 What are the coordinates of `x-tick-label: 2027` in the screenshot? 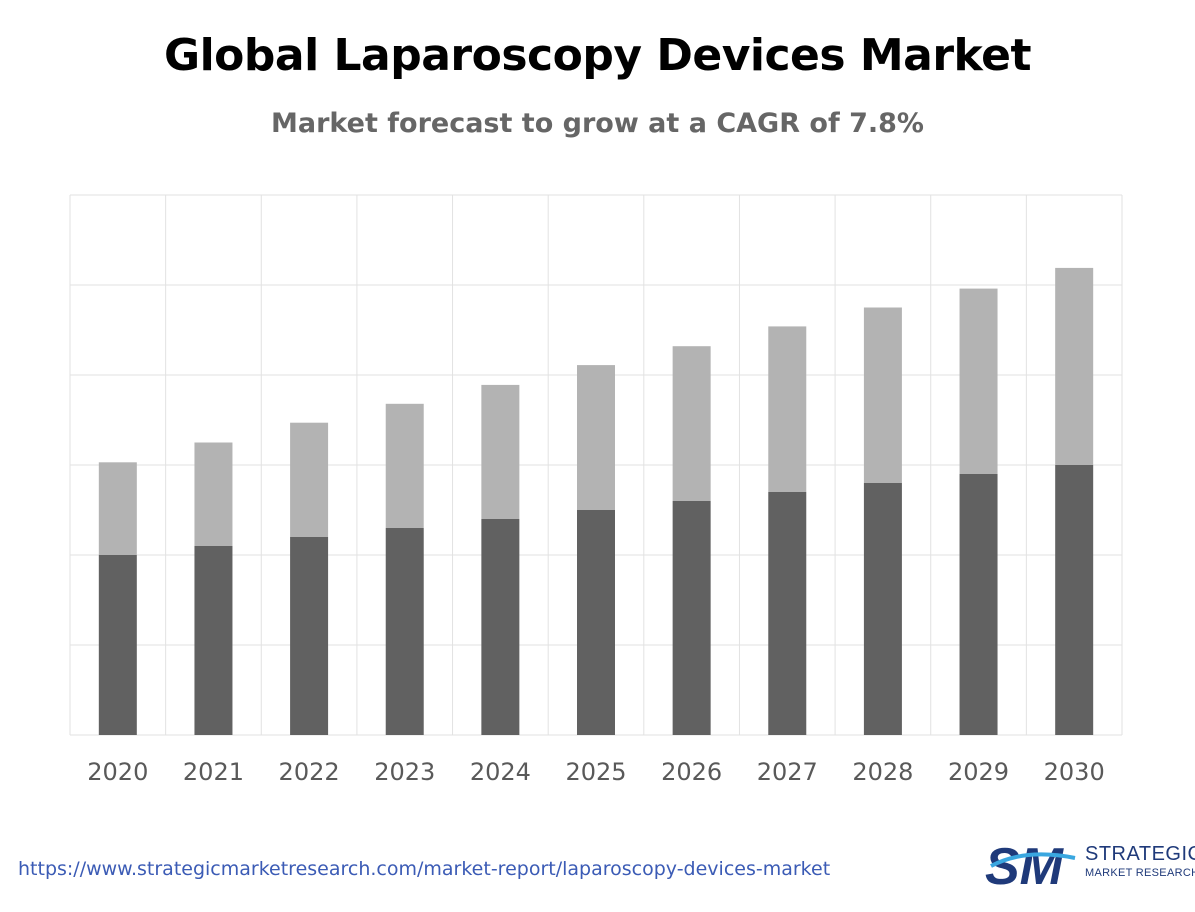 It's located at (787, 772).